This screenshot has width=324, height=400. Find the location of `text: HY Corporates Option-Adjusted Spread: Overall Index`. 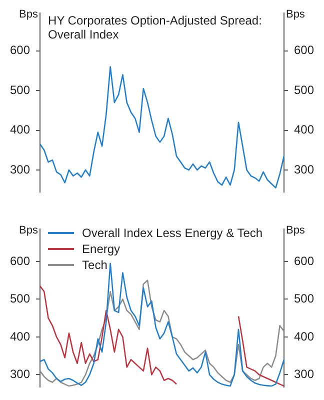

text: HY Corporates Option-Adjusted Spread: Overall Index is located at coordinates (155, 28).